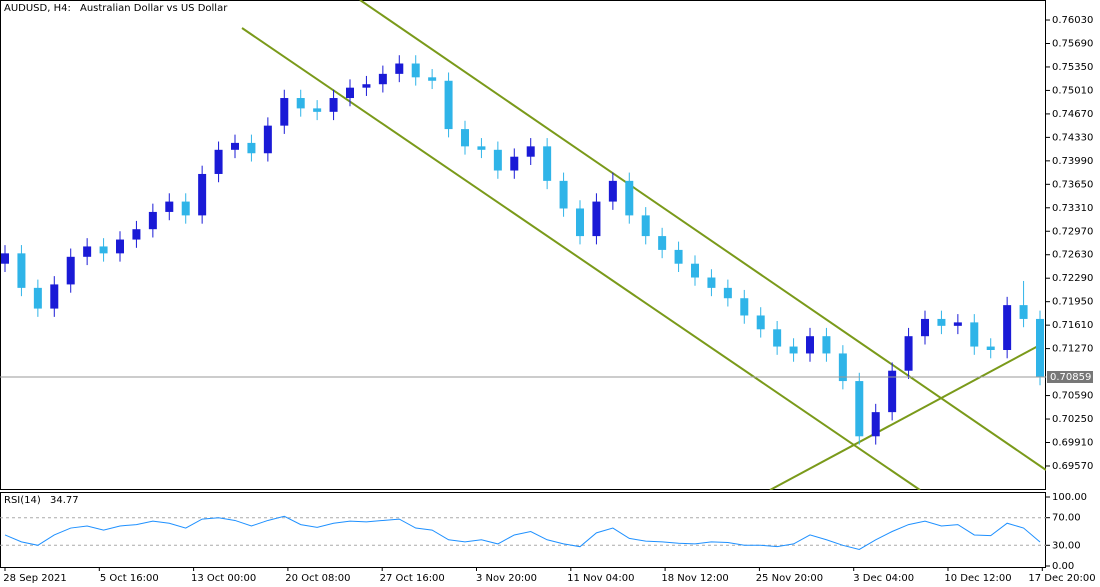 The image size is (1100, 587). I want to click on rsi-tick-label: 100.00, so click(1069, 497).